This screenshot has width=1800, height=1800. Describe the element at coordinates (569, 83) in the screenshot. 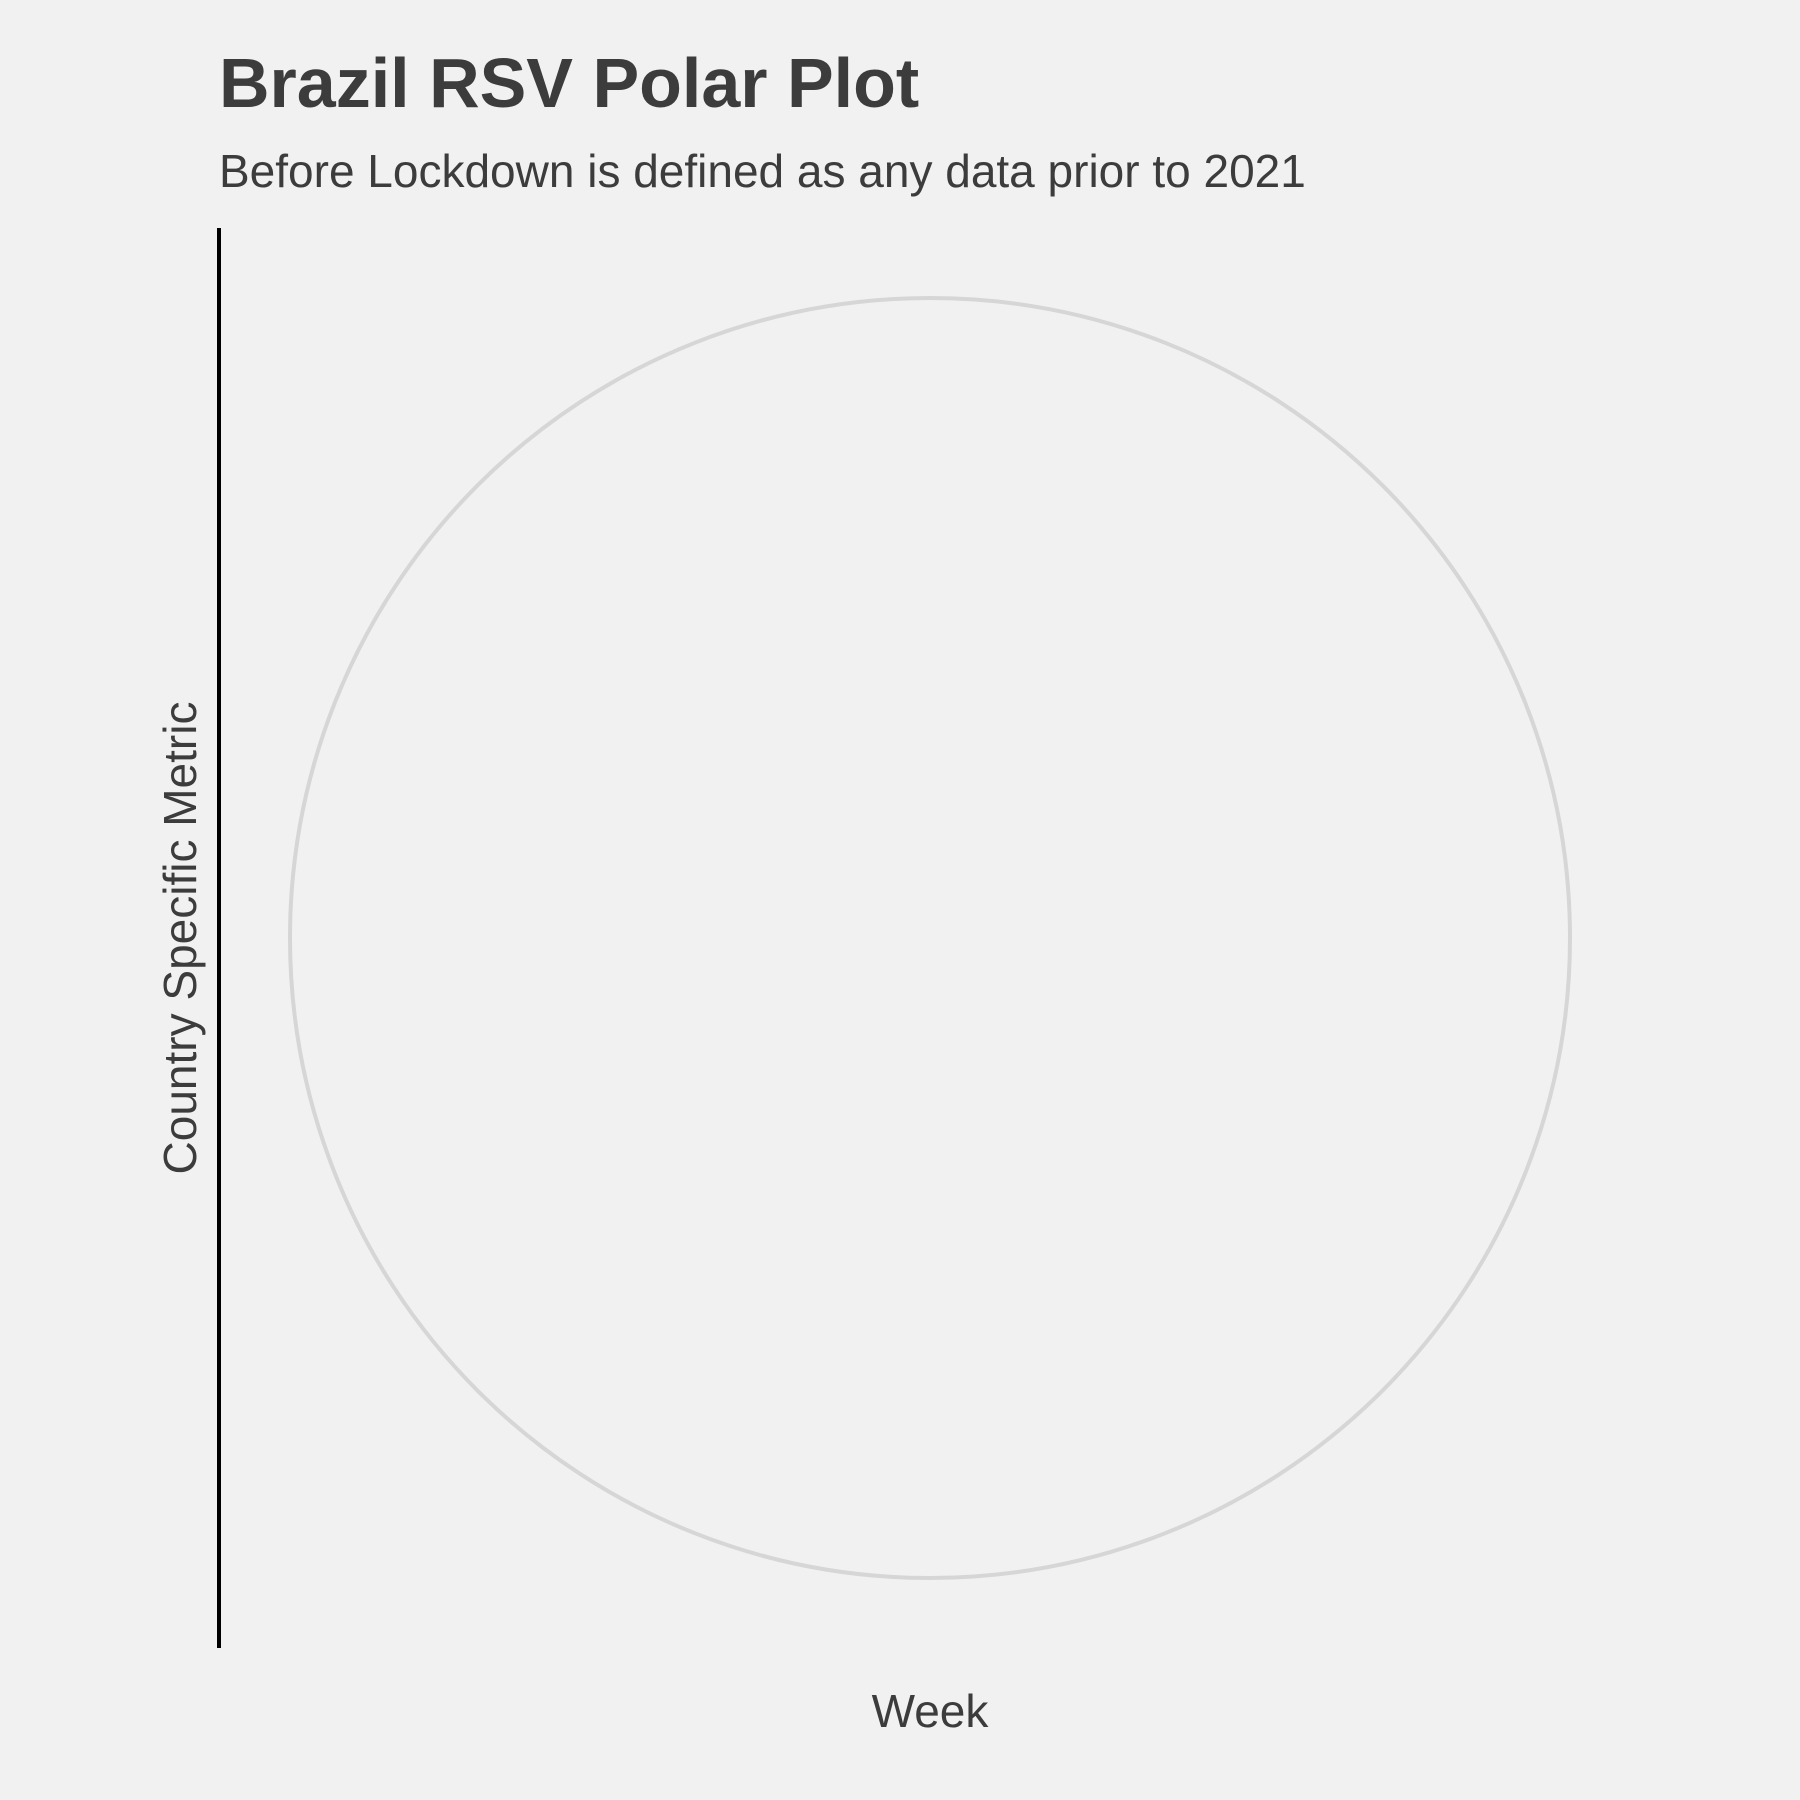

I see `chart-title: Brazil RSV Polar Plot` at that location.